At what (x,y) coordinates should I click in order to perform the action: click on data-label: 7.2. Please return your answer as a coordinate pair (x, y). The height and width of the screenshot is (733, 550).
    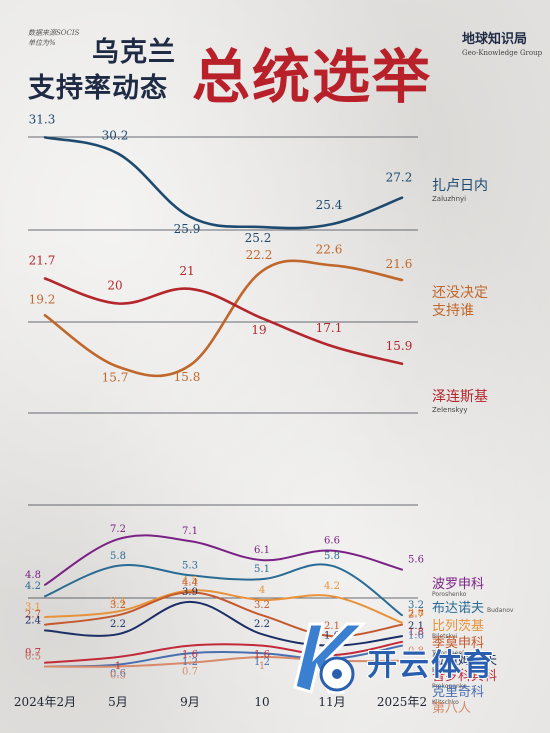
    Looking at the image, I should click on (118, 529).